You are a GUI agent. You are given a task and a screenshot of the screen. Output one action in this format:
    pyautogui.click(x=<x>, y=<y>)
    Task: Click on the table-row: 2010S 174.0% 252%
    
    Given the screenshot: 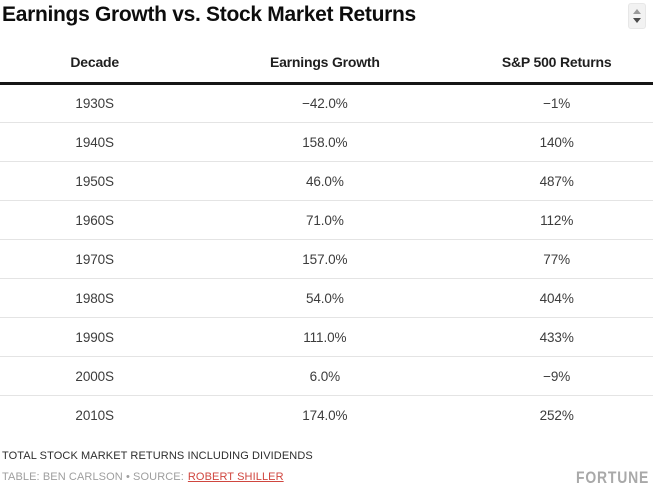 What is the action you would take?
    pyautogui.click(x=326, y=415)
    